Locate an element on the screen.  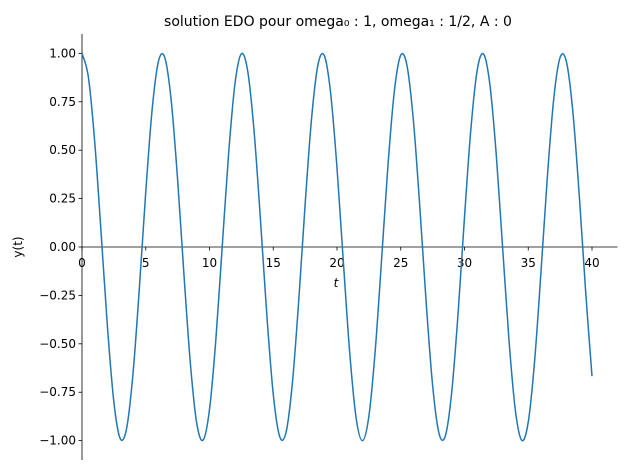
y-axis-label: y(t) is located at coordinates (18, 246).